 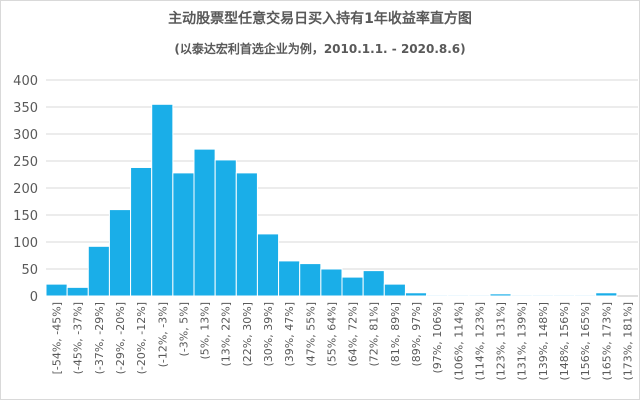 What do you see at coordinates (25, 189) in the screenshot?
I see `y-tick-label: 200` at bounding box center [25, 189].